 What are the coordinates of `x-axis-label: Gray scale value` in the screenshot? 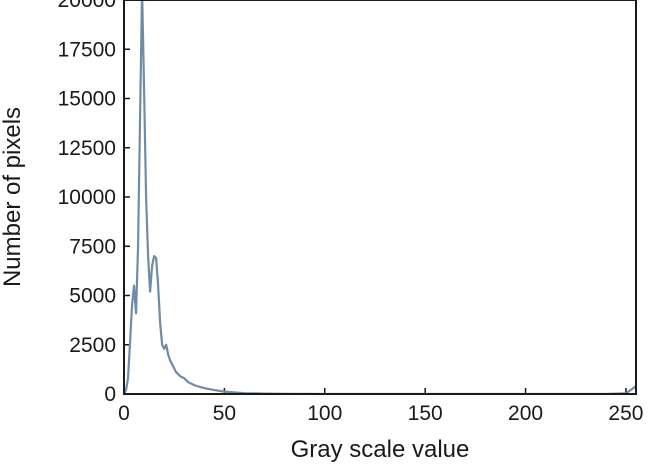 It's located at (380, 449).